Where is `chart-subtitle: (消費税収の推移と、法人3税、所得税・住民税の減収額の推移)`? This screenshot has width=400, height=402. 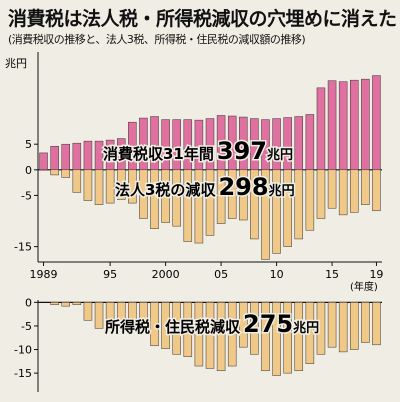 chart-subtitle: (消費税収の推移と、法人3税、所得税・住民税の減収額の推移) is located at coordinates (157, 39).